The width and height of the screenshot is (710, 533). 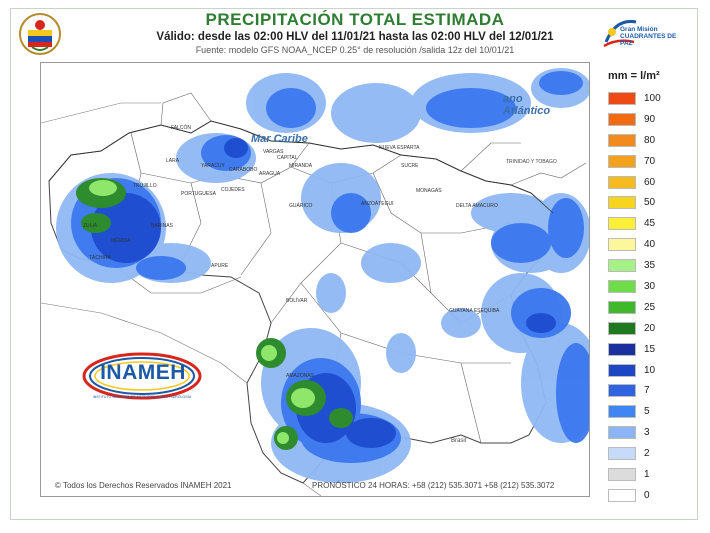 What do you see at coordinates (198, 194) in the screenshot?
I see `state-label-portuguesa: PORTUGUESA` at bounding box center [198, 194].